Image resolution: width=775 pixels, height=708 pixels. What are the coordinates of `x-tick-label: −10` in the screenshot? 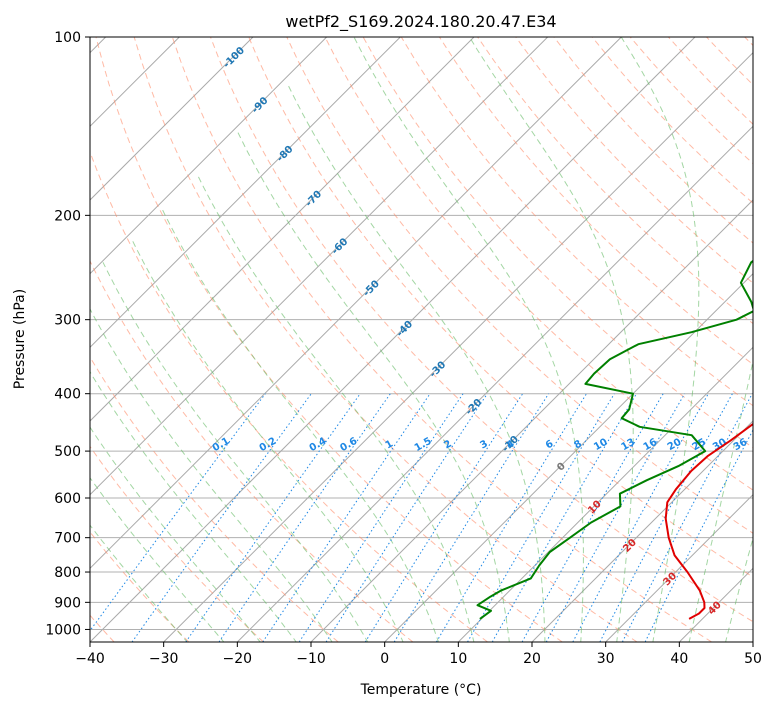 It's located at (311, 659).